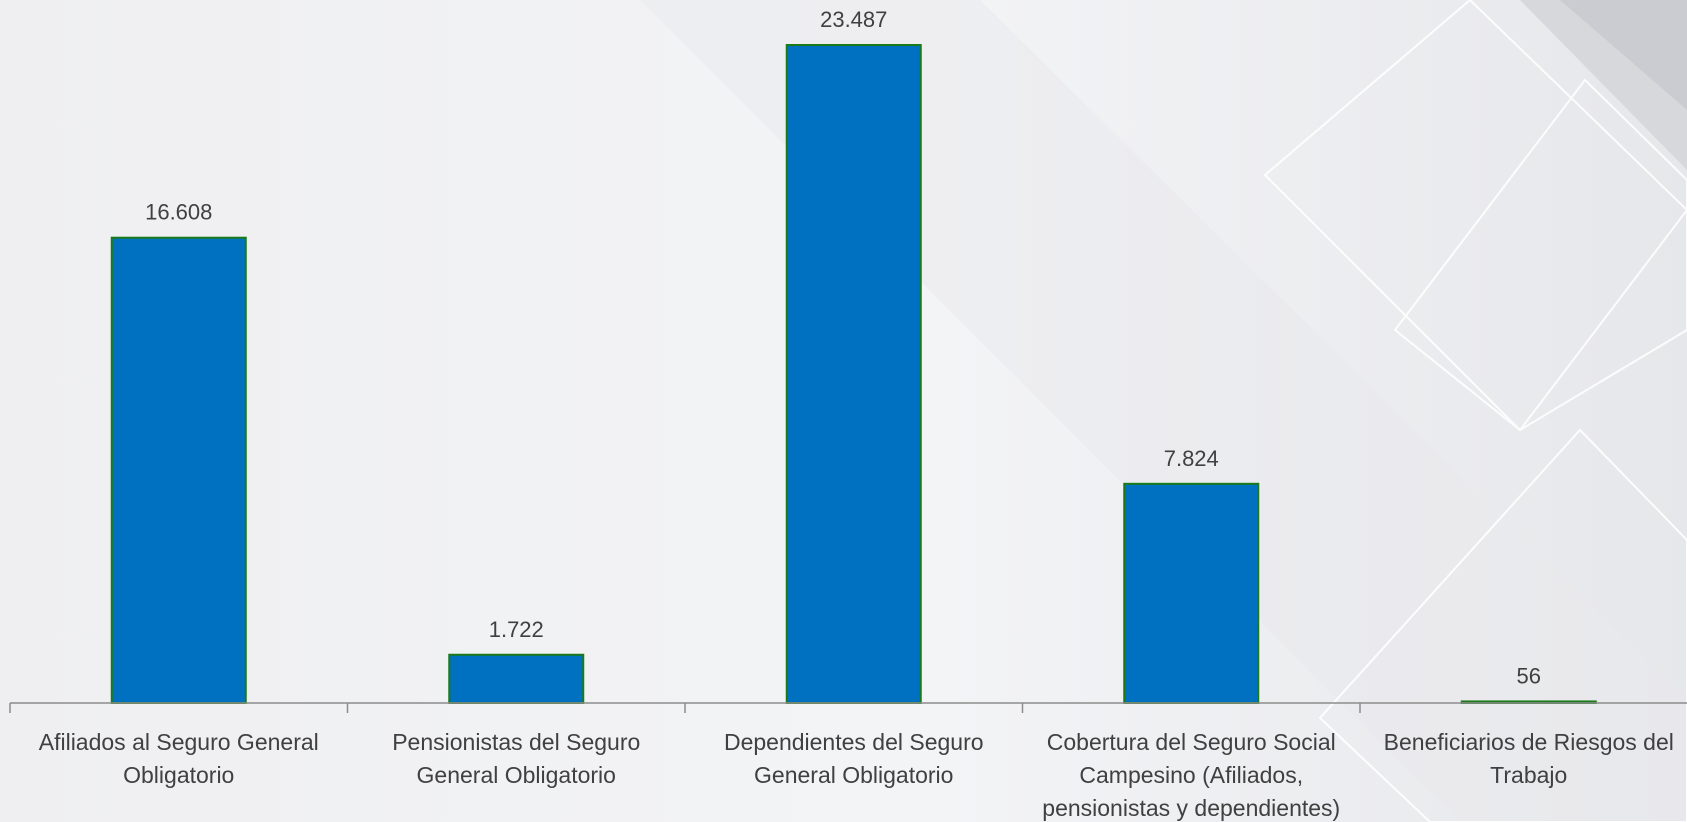  I want to click on data-label-3: 23.487, so click(853, 19).